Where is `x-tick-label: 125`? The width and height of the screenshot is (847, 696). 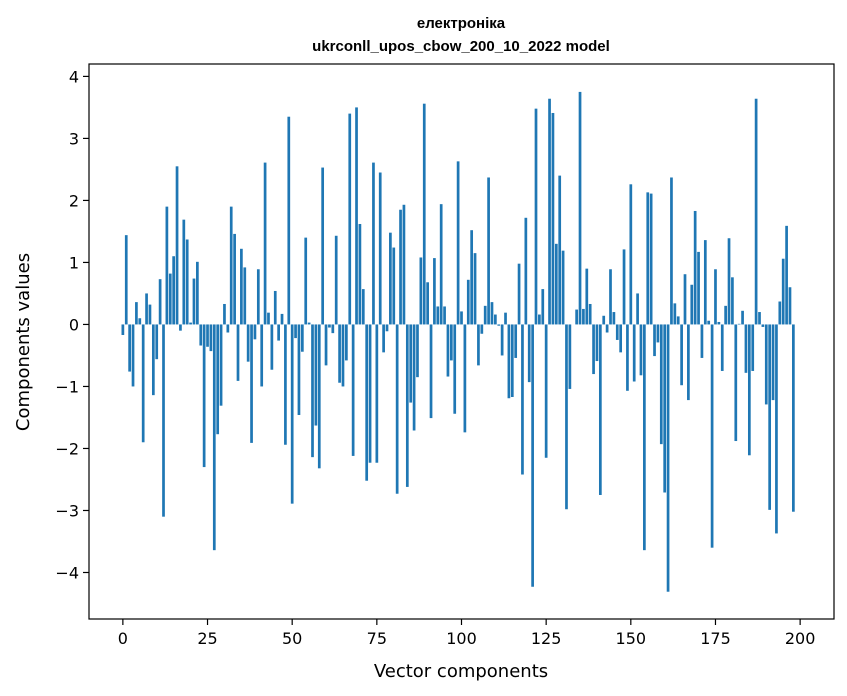 x-tick-label: 125 is located at coordinates (546, 638).